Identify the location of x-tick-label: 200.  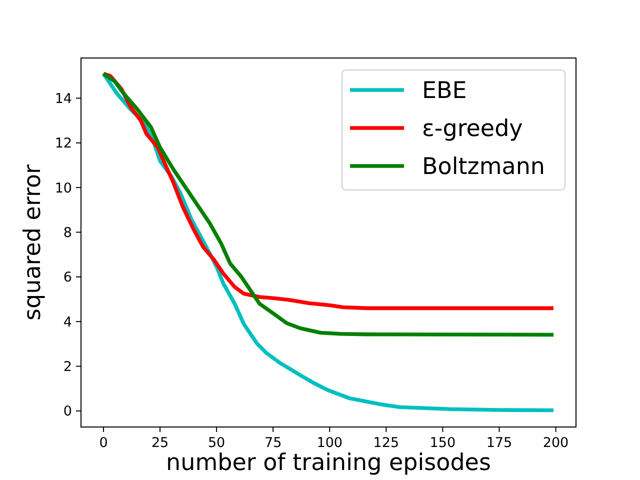
(555, 443).